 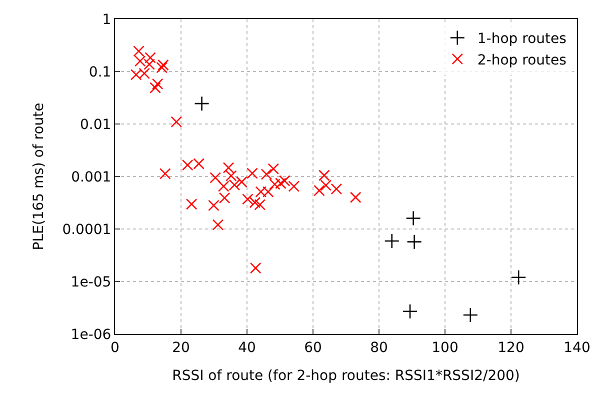 I want to click on x-tick-label: 40, so click(x=247, y=348).